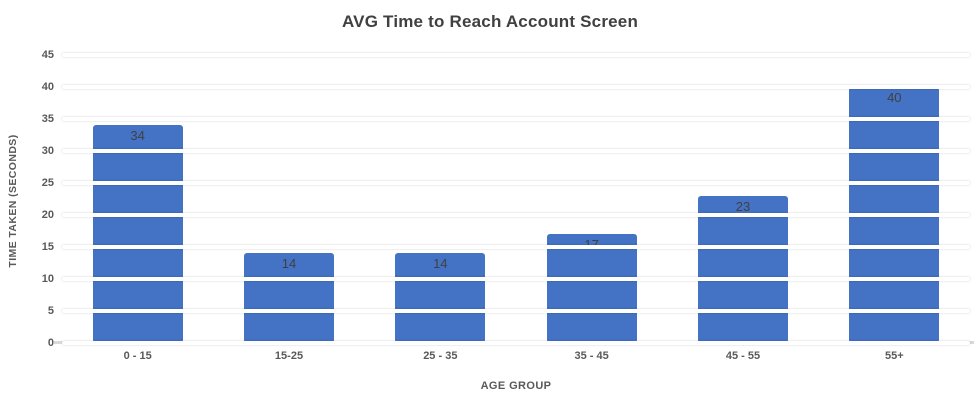 Image resolution: width=980 pixels, height=405 pixels. I want to click on y-tick-label: 5, so click(50, 311).